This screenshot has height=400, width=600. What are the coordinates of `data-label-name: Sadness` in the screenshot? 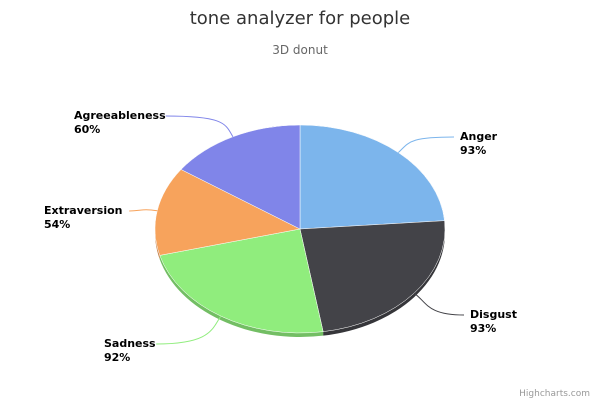 It's located at (130, 343).